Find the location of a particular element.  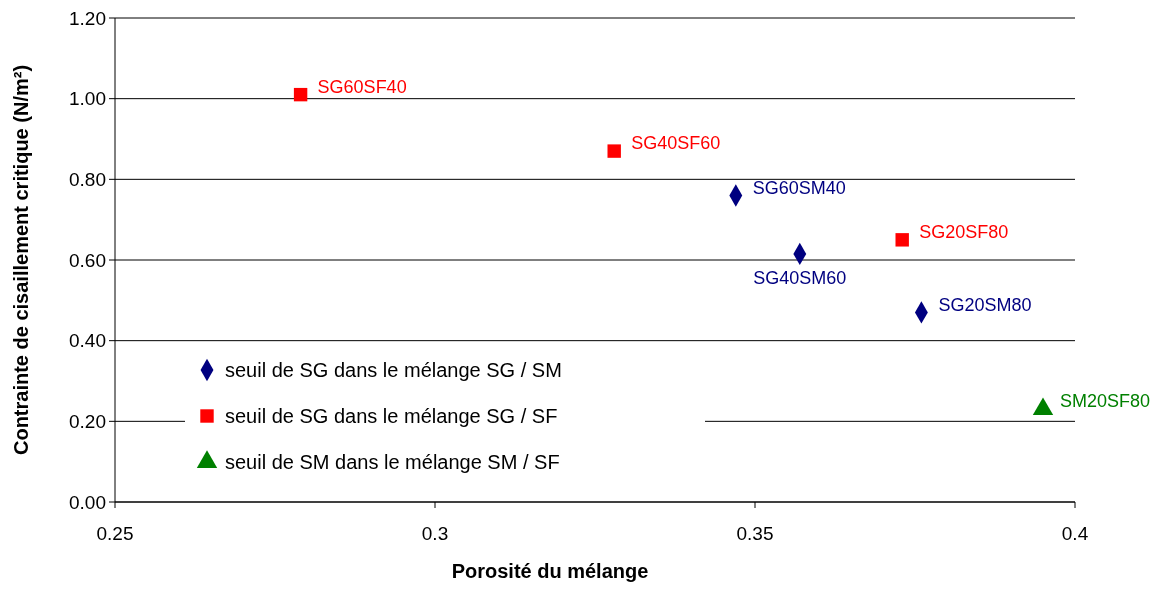

annotation: SG20SF80 is located at coordinates (964, 232).